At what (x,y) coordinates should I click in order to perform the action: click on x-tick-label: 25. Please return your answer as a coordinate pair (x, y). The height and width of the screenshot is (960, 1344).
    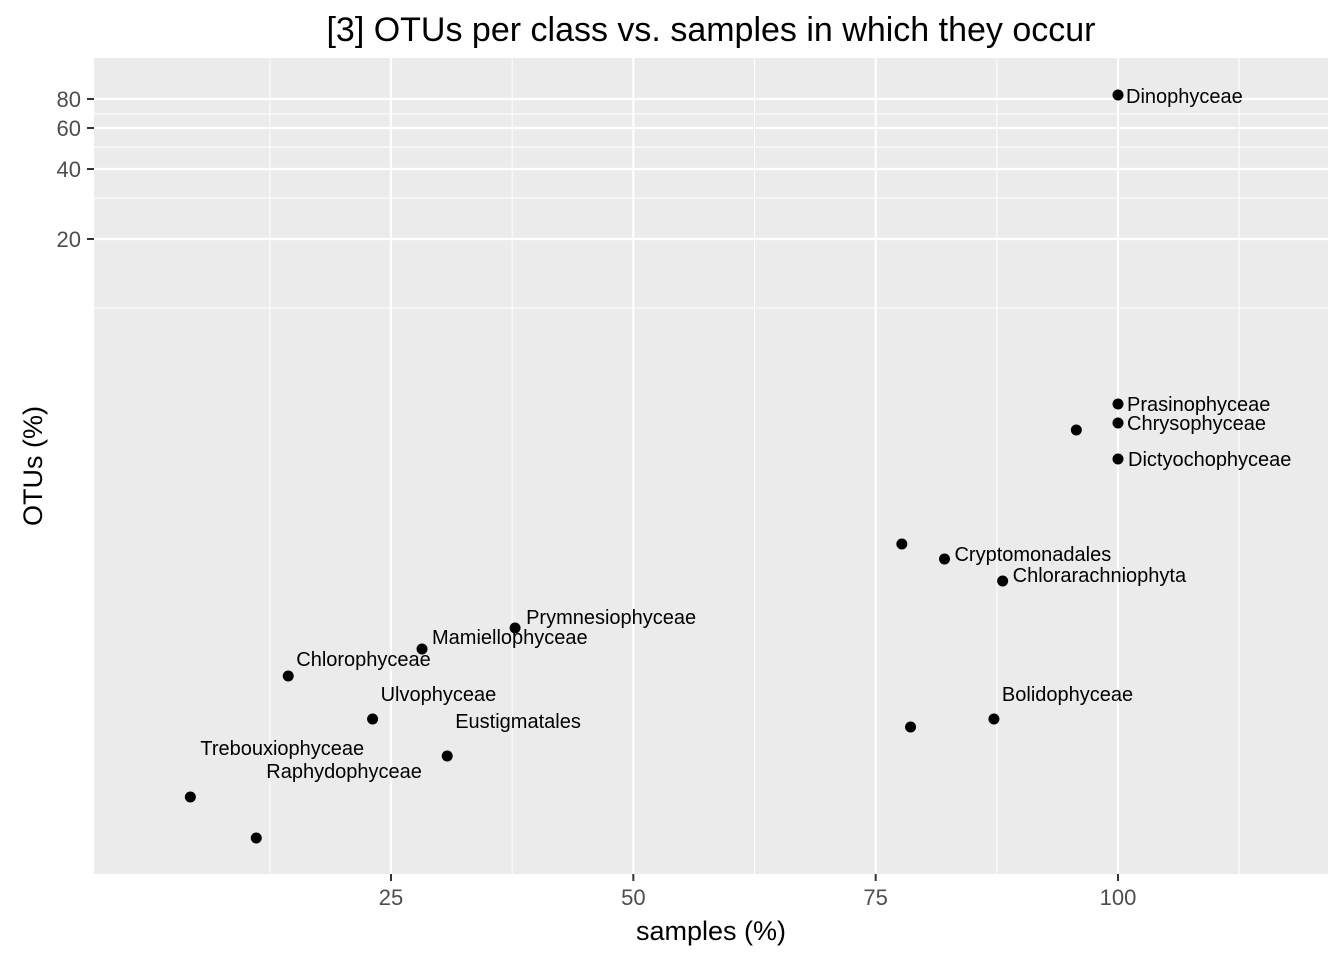
    Looking at the image, I should click on (391, 897).